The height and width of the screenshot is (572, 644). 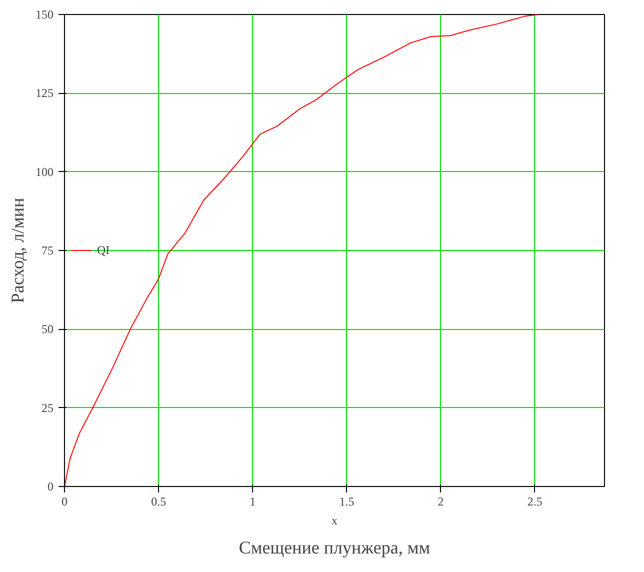 What do you see at coordinates (534, 501) in the screenshot?
I see `x-tick-label: 2.5` at bounding box center [534, 501].